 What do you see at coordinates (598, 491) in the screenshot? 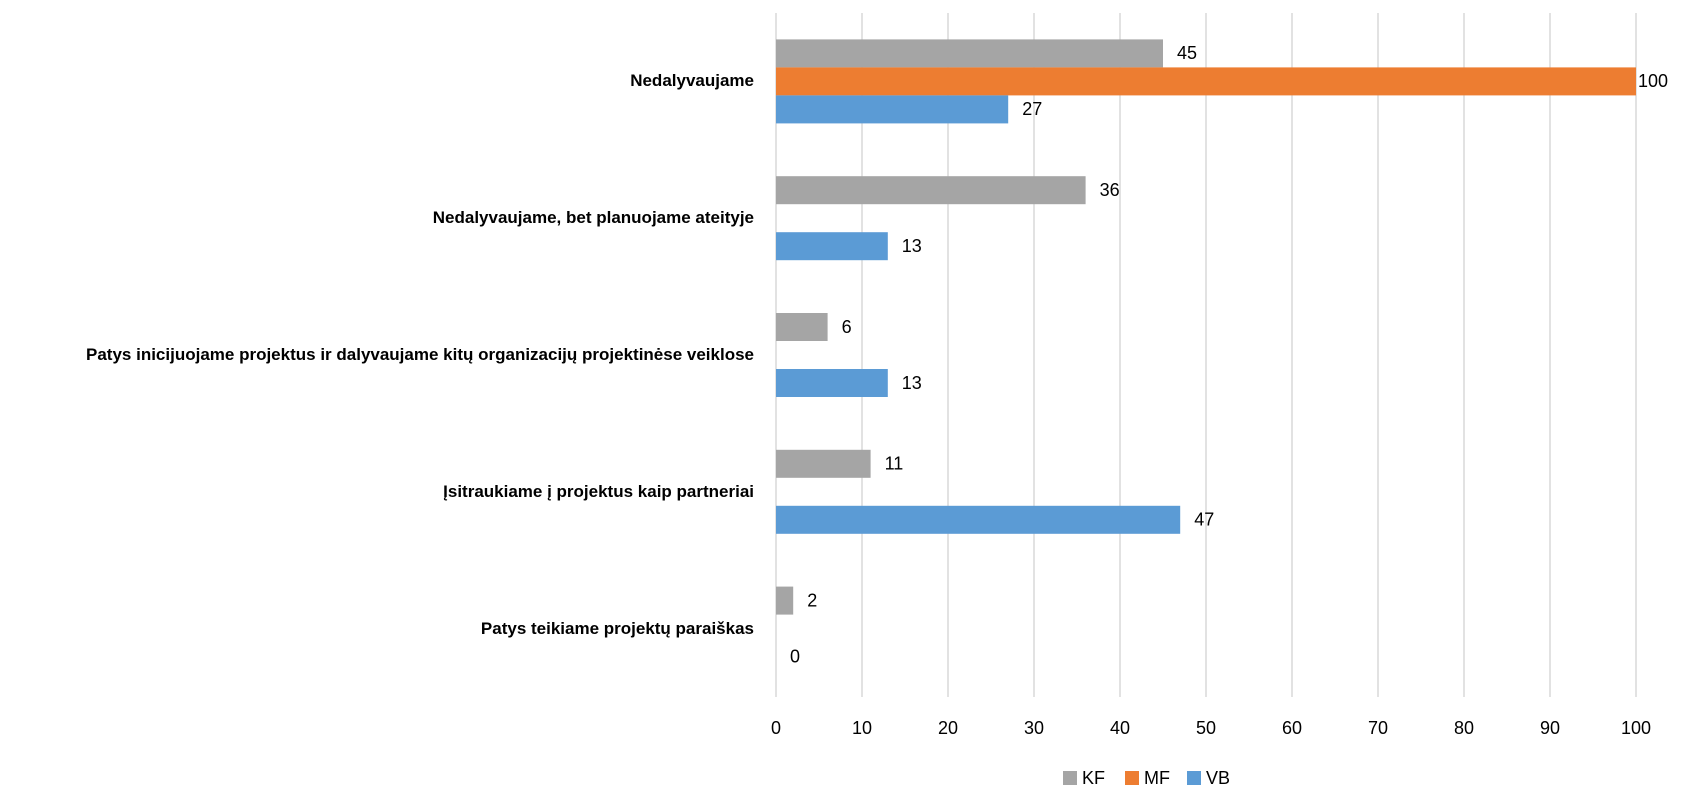
I see `category-label: Įsitraukiame į projektus kaip partneriai` at bounding box center [598, 491].